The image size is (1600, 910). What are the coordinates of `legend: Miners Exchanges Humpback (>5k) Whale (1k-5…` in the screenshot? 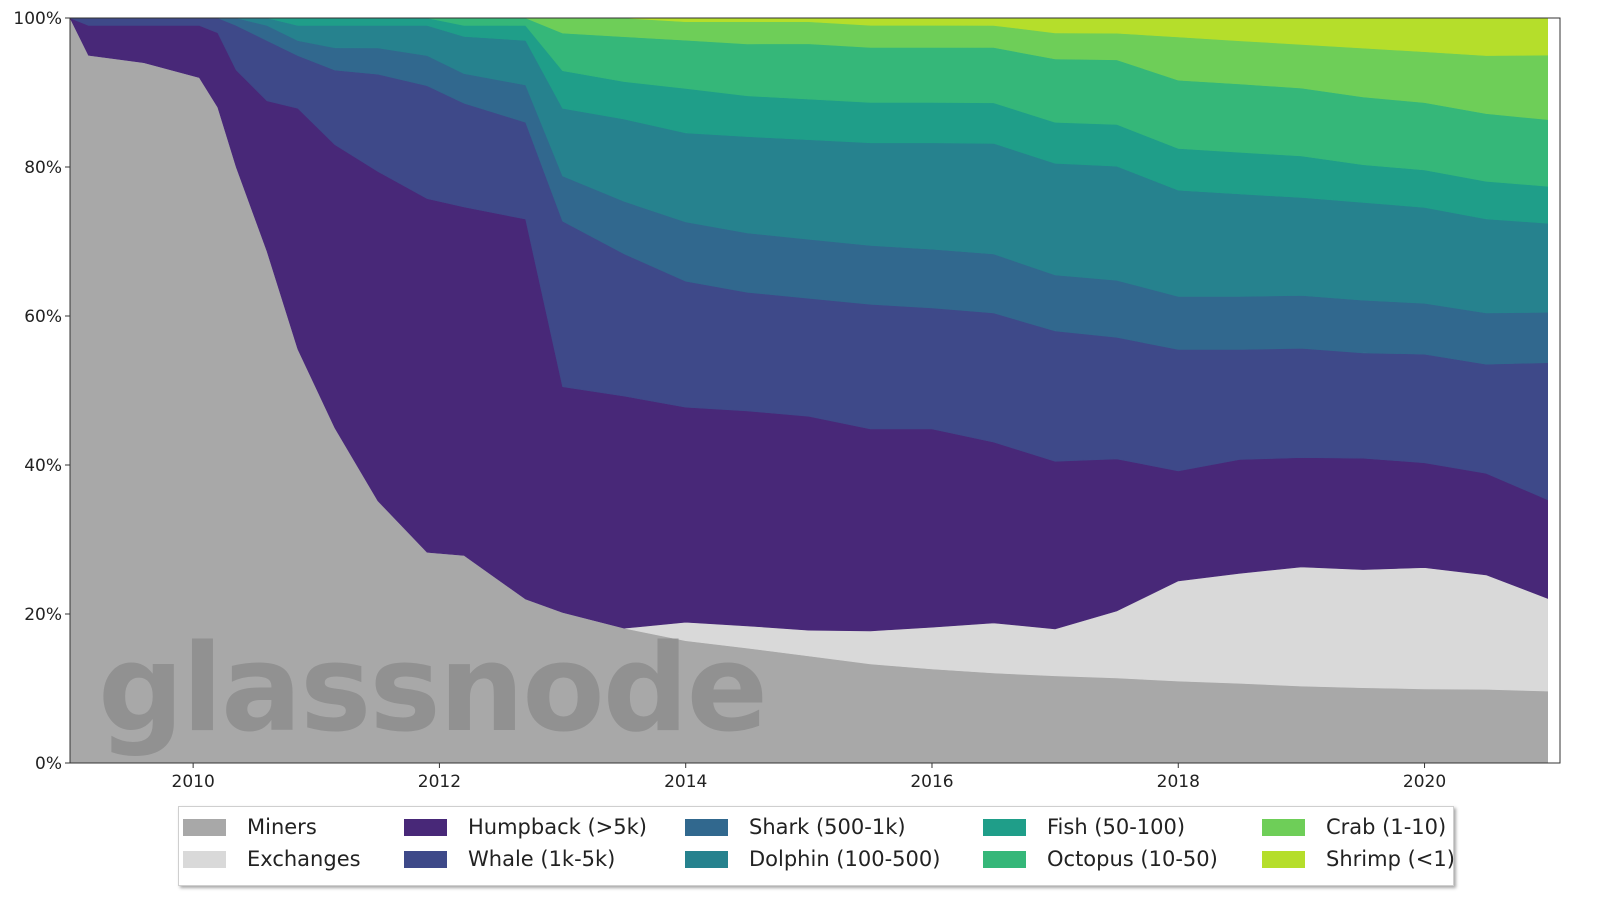 It's located at (816, 846).